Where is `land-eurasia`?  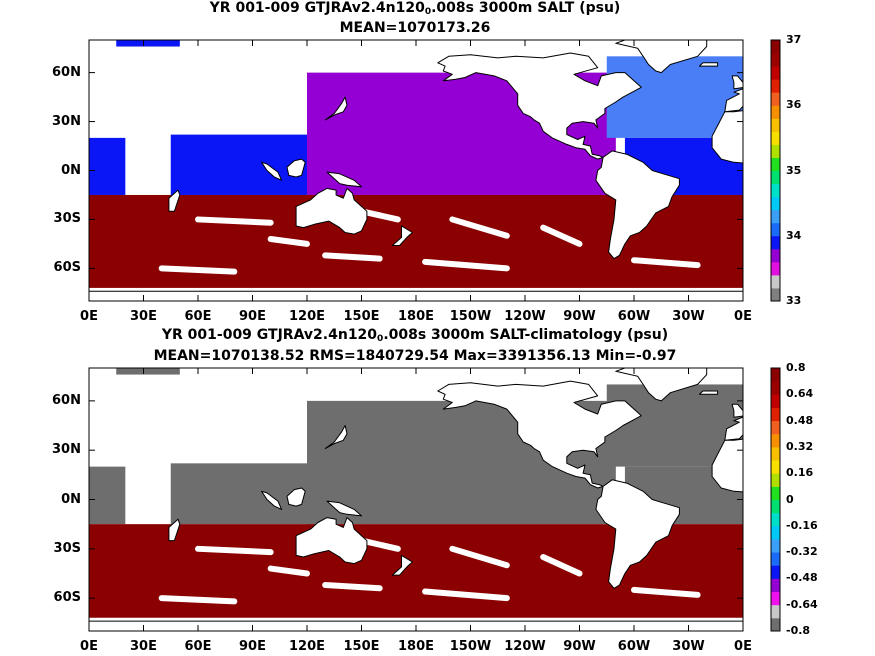 land-eurasia is located at coordinates (733, 428).